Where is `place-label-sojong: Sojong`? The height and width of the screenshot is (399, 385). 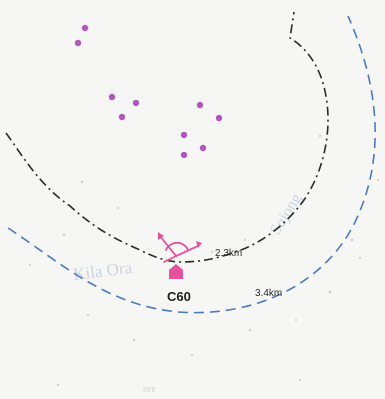 place-label-sojong: Sojong is located at coordinates (286, 214).